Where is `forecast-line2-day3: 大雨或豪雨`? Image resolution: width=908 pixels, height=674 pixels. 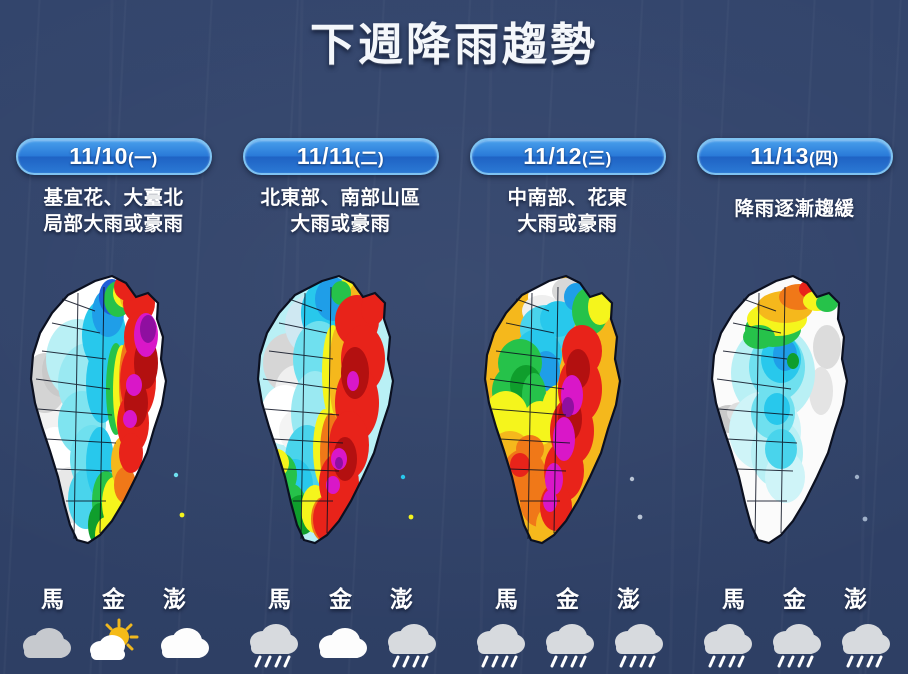 forecast-line2-day3: 大雨或豪雨 is located at coordinates (567, 223).